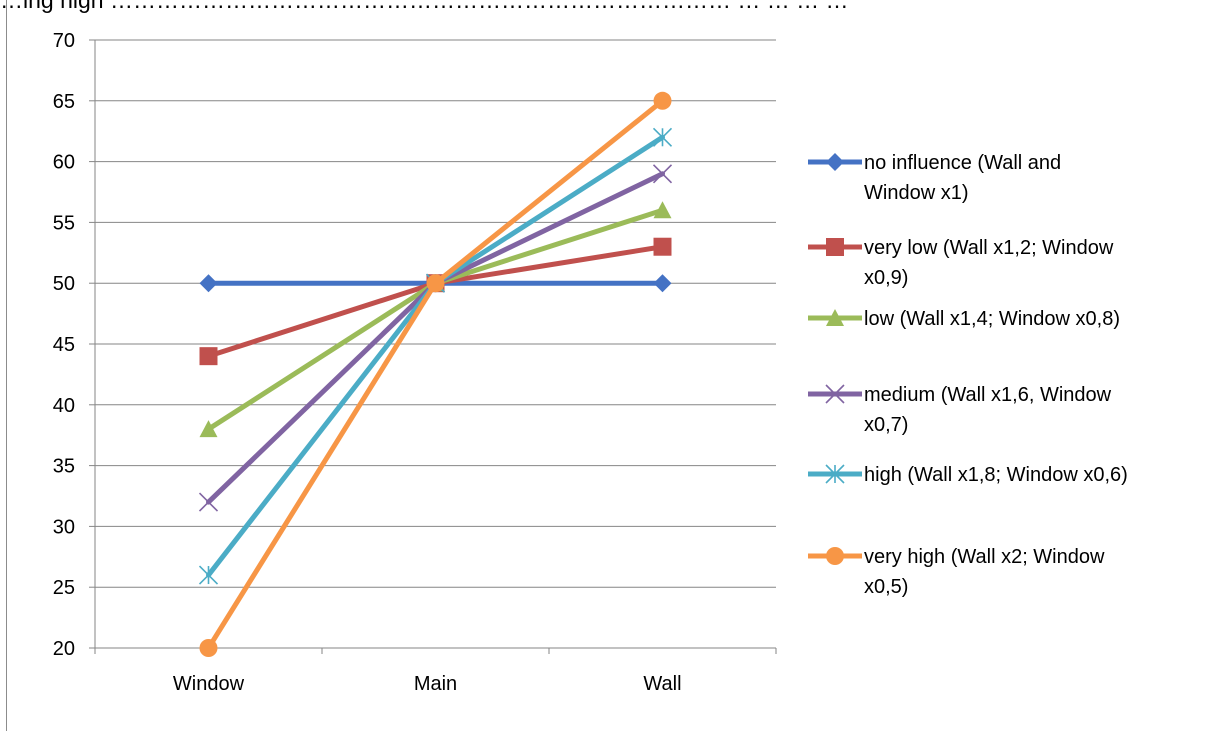  Describe the element at coordinates (64, 406) in the screenshot. I see `y-tick-label: 40` at that location.